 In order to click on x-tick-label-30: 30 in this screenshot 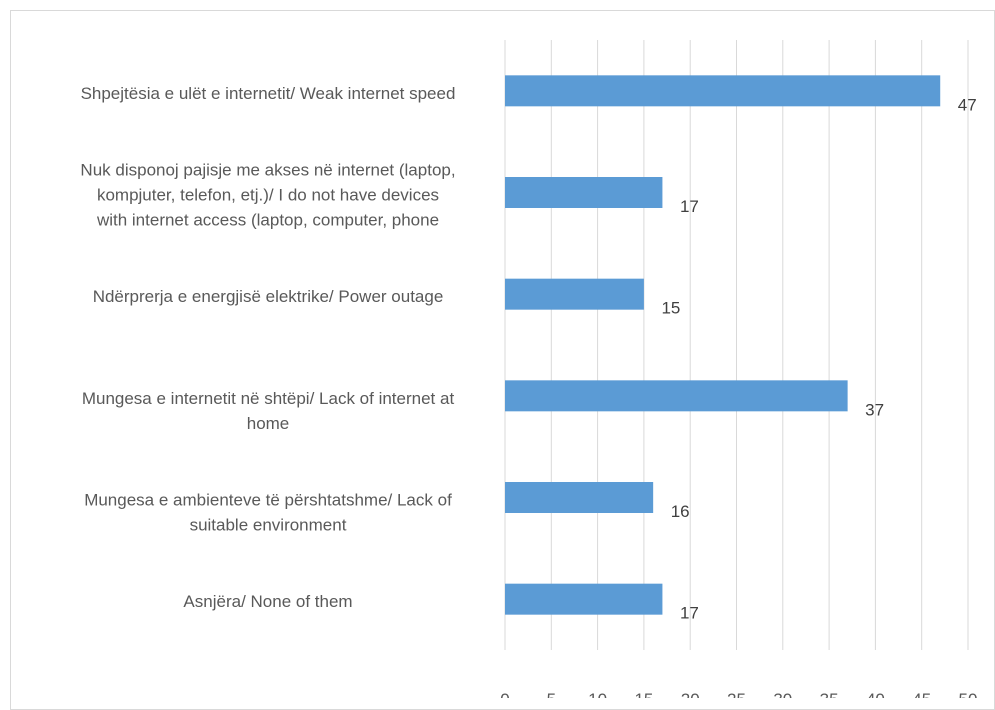, I will do `click(782, 694)`.